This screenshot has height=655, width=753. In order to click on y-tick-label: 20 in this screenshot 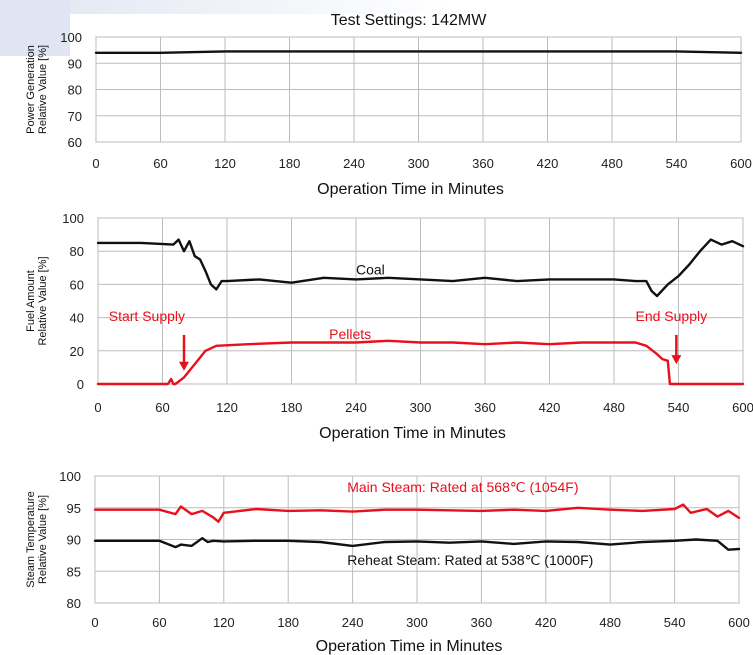, I will do `click(77, 351)`.